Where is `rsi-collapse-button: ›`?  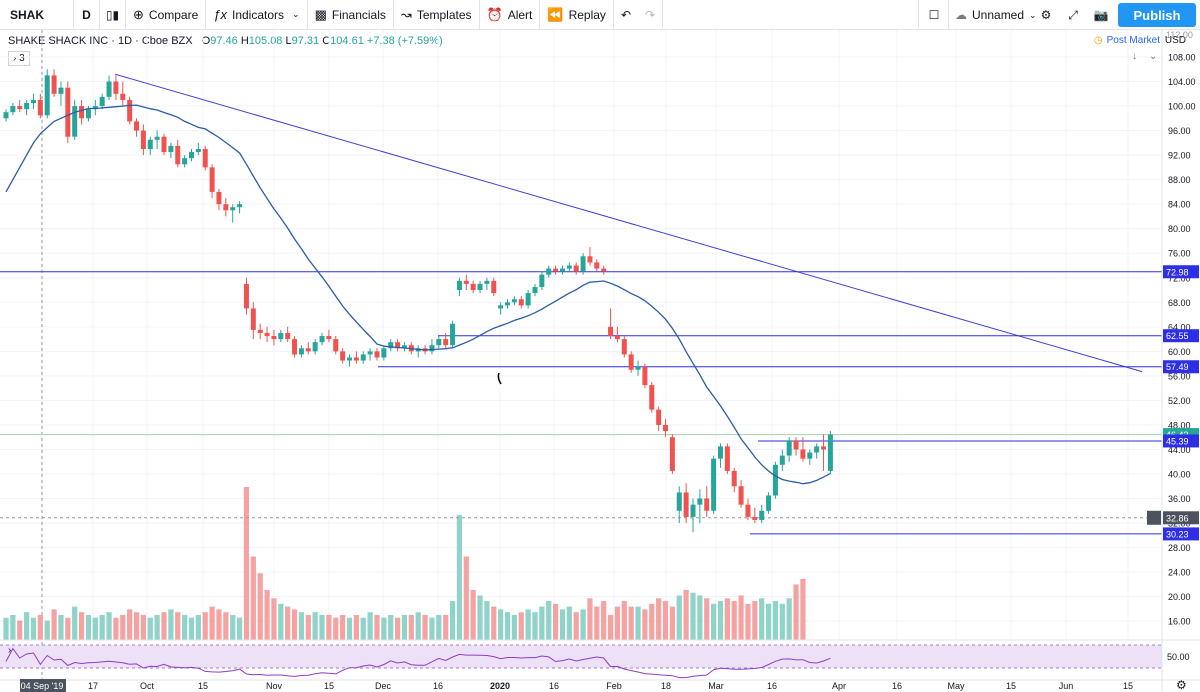 rsi-collapse-button: › is located at coordinates (9, 650).